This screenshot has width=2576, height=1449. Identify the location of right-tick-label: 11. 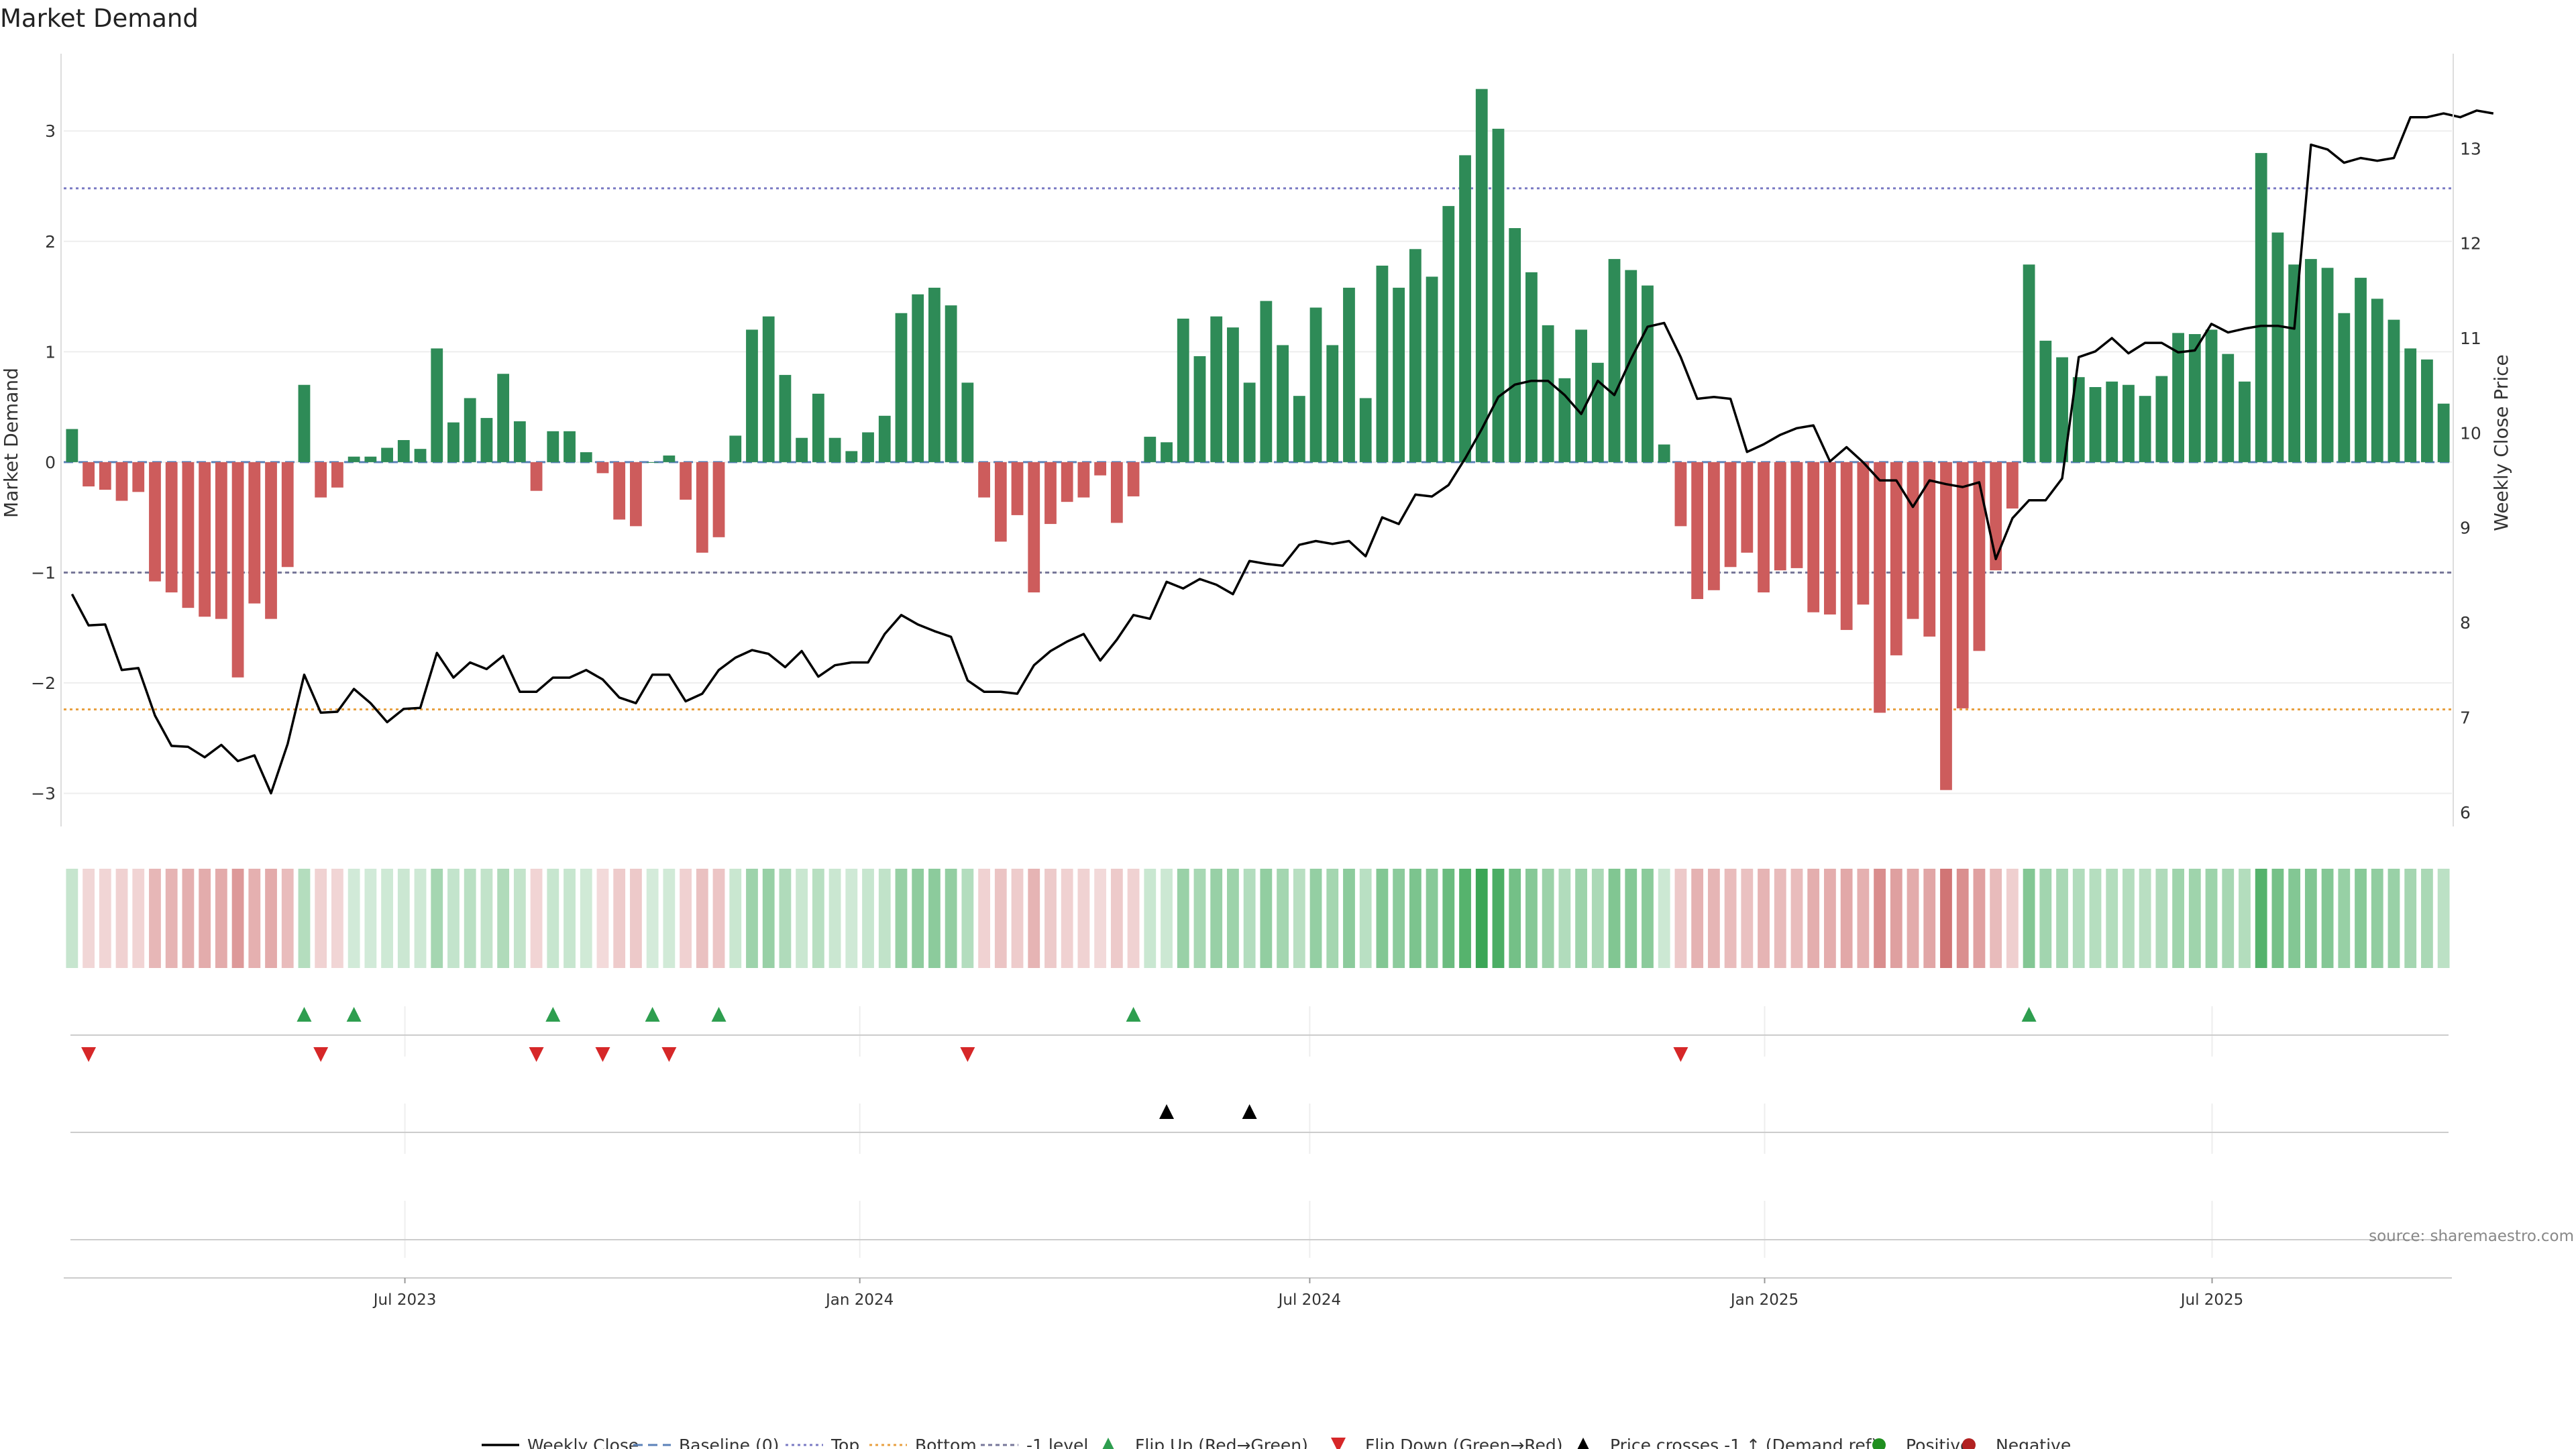
(2470, 338).